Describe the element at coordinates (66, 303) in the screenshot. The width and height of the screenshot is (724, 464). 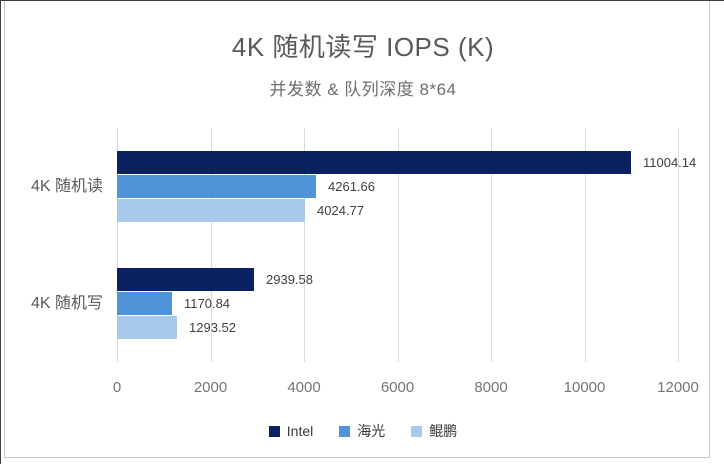
I see `category-label: 4K 随机写` at that location.